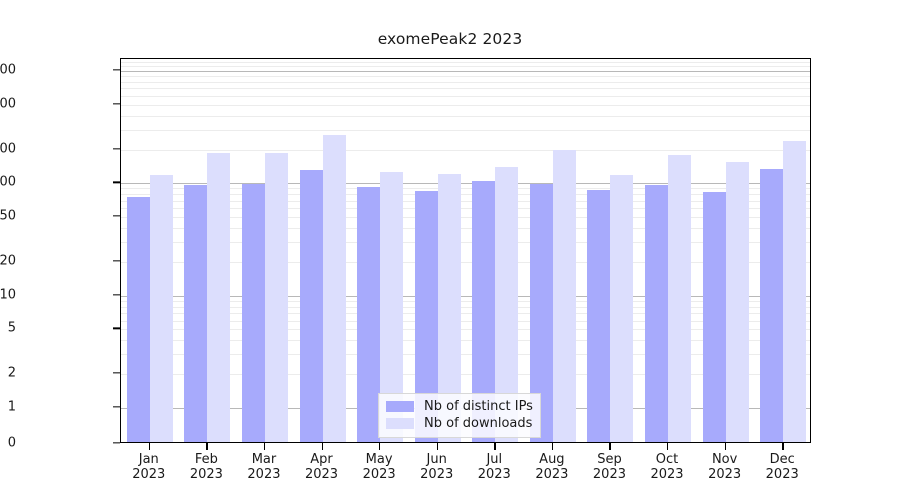  Describe the element at coordinates (8, 70) in the screenshot. I see `y-axis-tick-label: 1000` at that location.